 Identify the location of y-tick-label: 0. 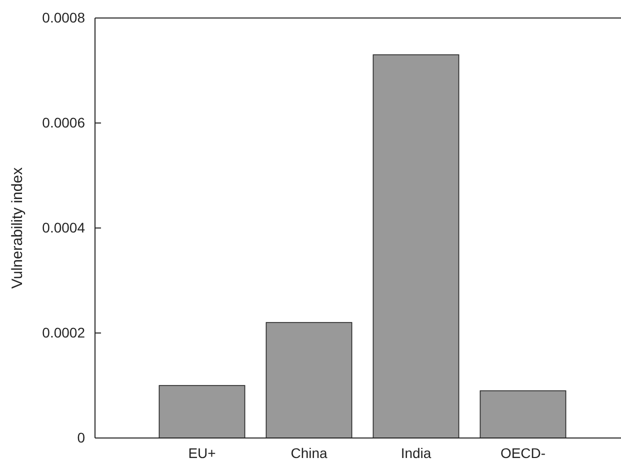
(81, 437).